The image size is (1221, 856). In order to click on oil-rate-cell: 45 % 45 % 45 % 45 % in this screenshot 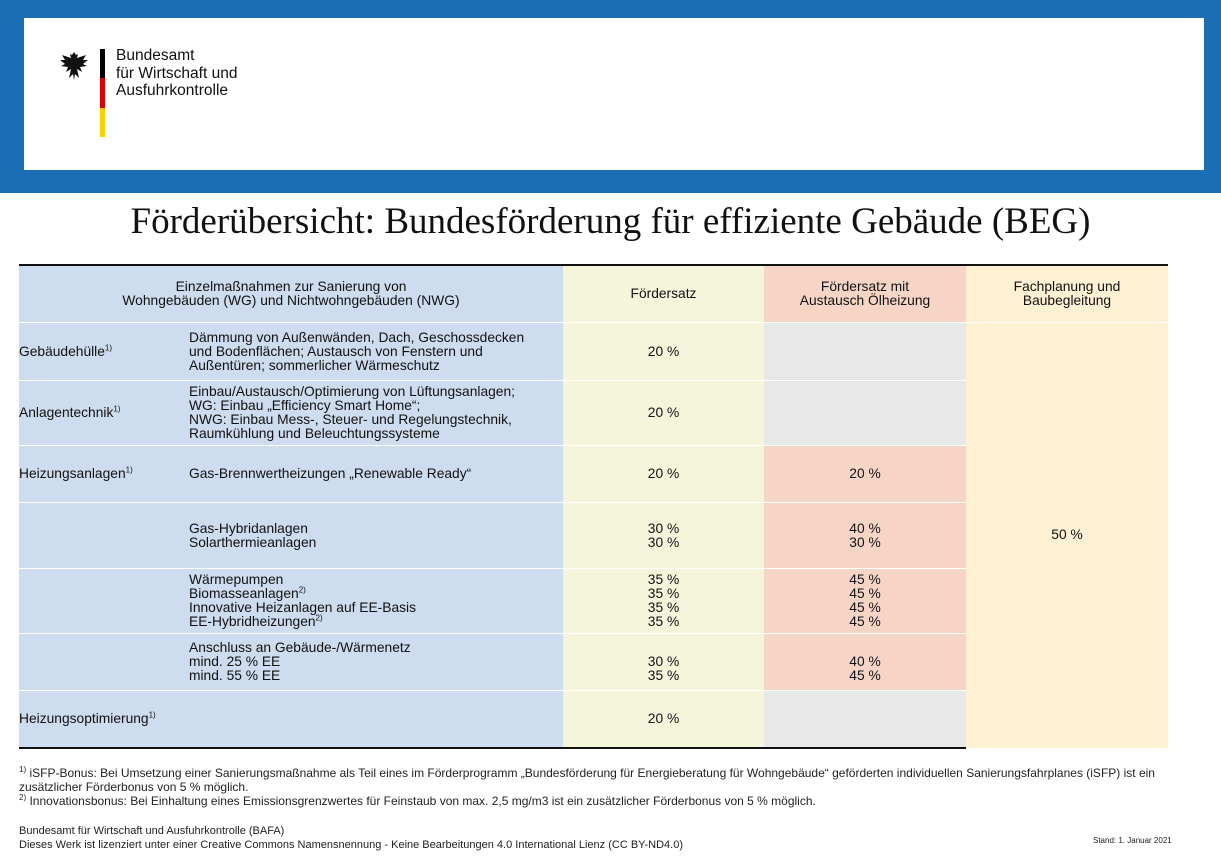, I will do `click(865, 601)`.